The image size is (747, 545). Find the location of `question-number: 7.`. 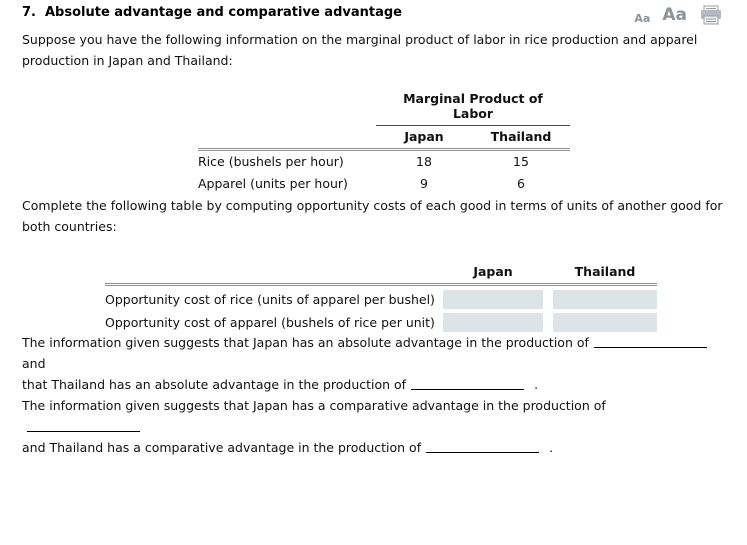

question-number: 7. is located at coordinates (29, 12).